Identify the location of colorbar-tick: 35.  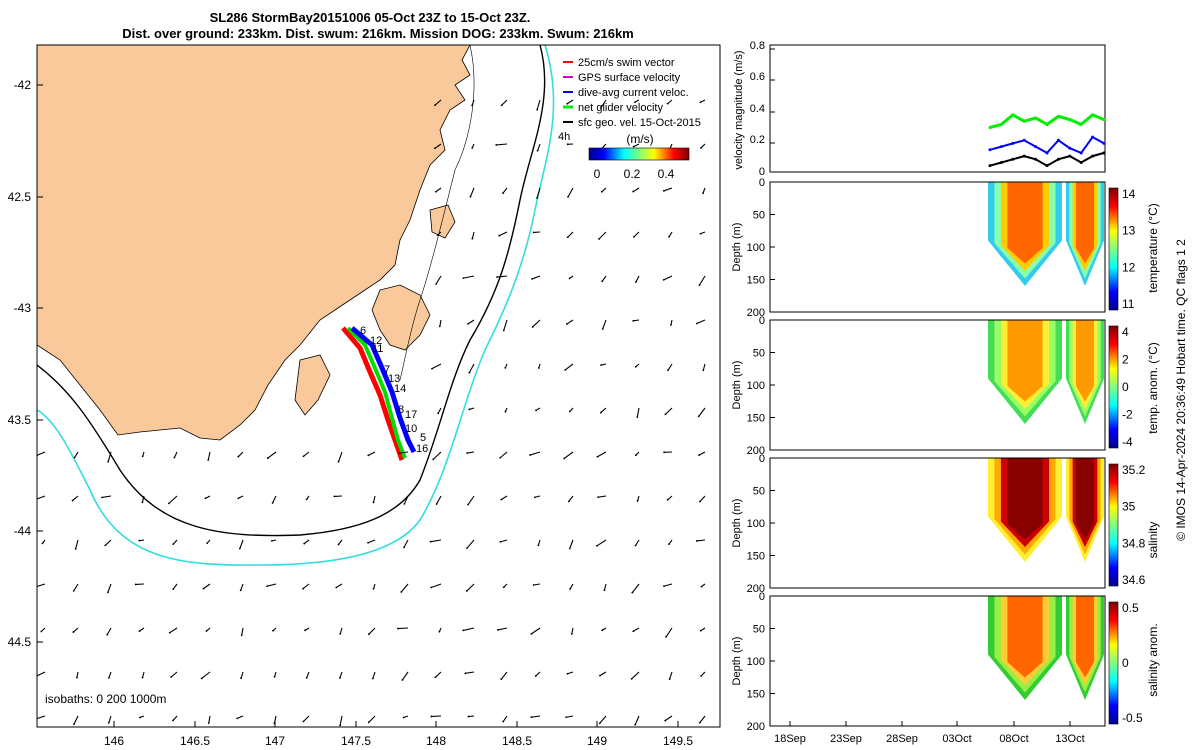
(1129, 507).